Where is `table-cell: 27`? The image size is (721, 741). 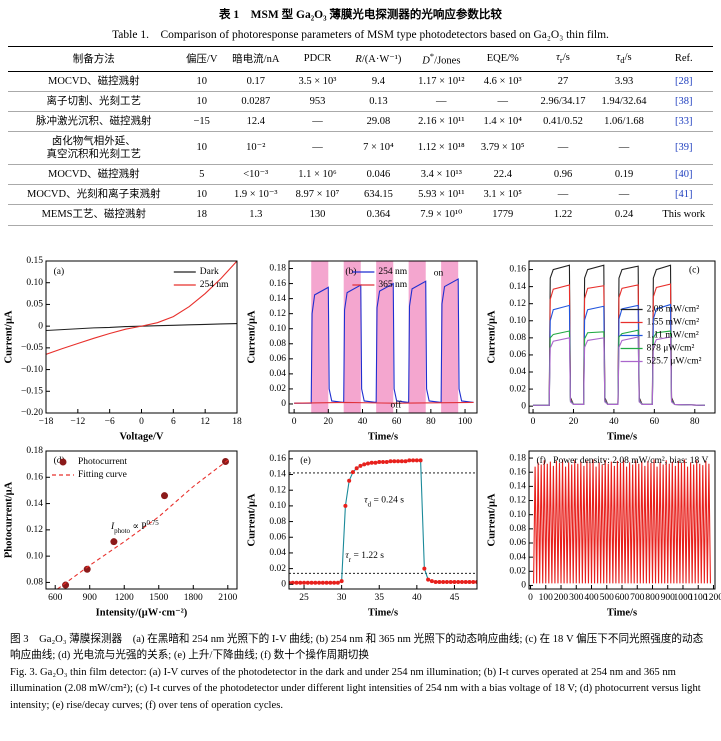 table-cell: 27 is located at coordinates (563, 81).